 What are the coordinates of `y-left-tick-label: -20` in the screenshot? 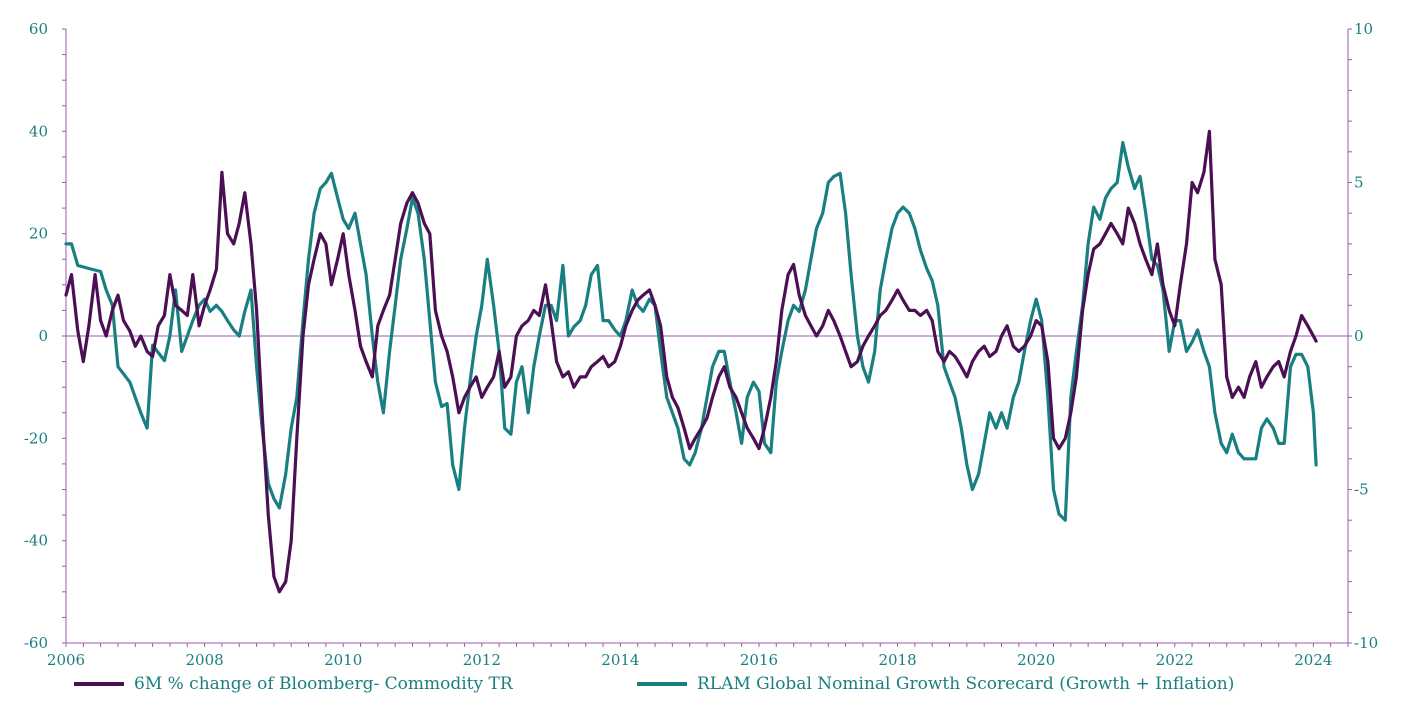 It's located at (36, 438).